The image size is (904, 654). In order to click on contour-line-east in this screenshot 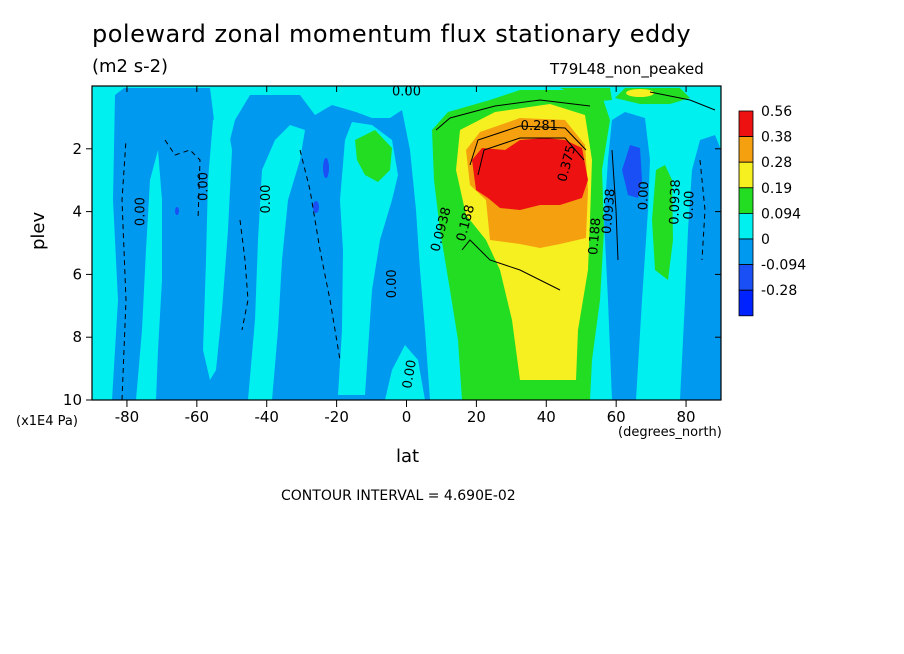, I will do `click(615, 205)`.